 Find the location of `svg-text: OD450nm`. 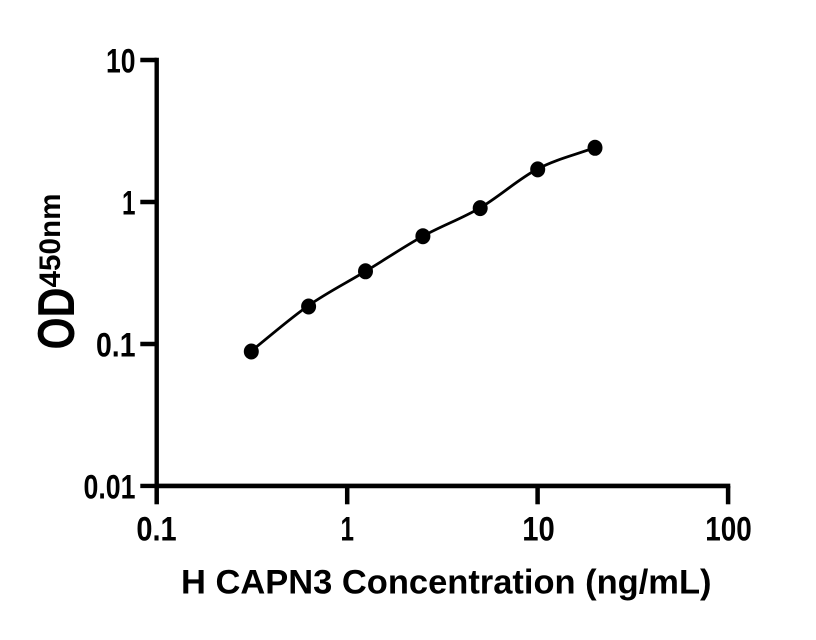

svg-text: OD450nm is located at coordinates (57, 272).